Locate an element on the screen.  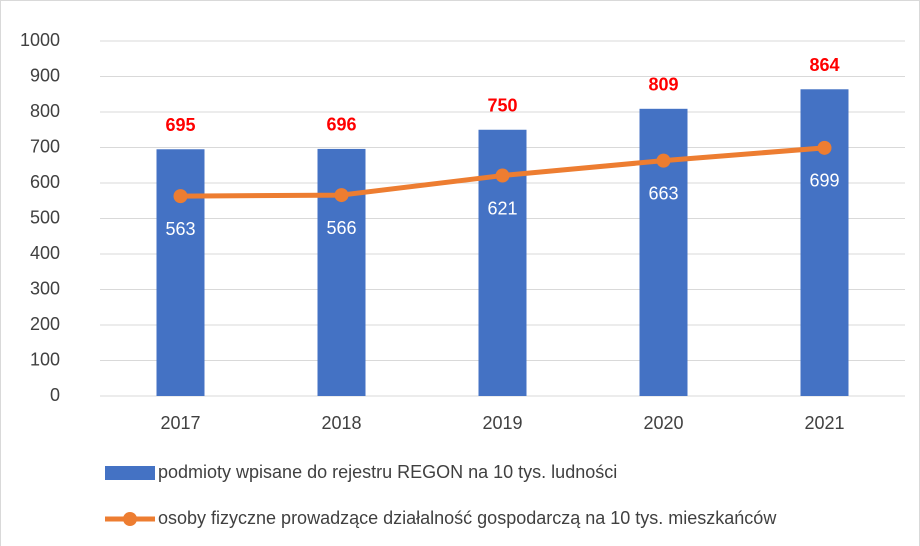
y-tick-label: 200 is located at coordinates (45, 324).